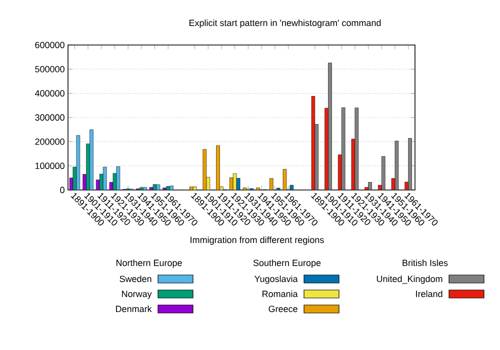  Describe the element at coordinates (409, 279) in the screenshot. I see `legend-label: United_Kingdom` at that location.